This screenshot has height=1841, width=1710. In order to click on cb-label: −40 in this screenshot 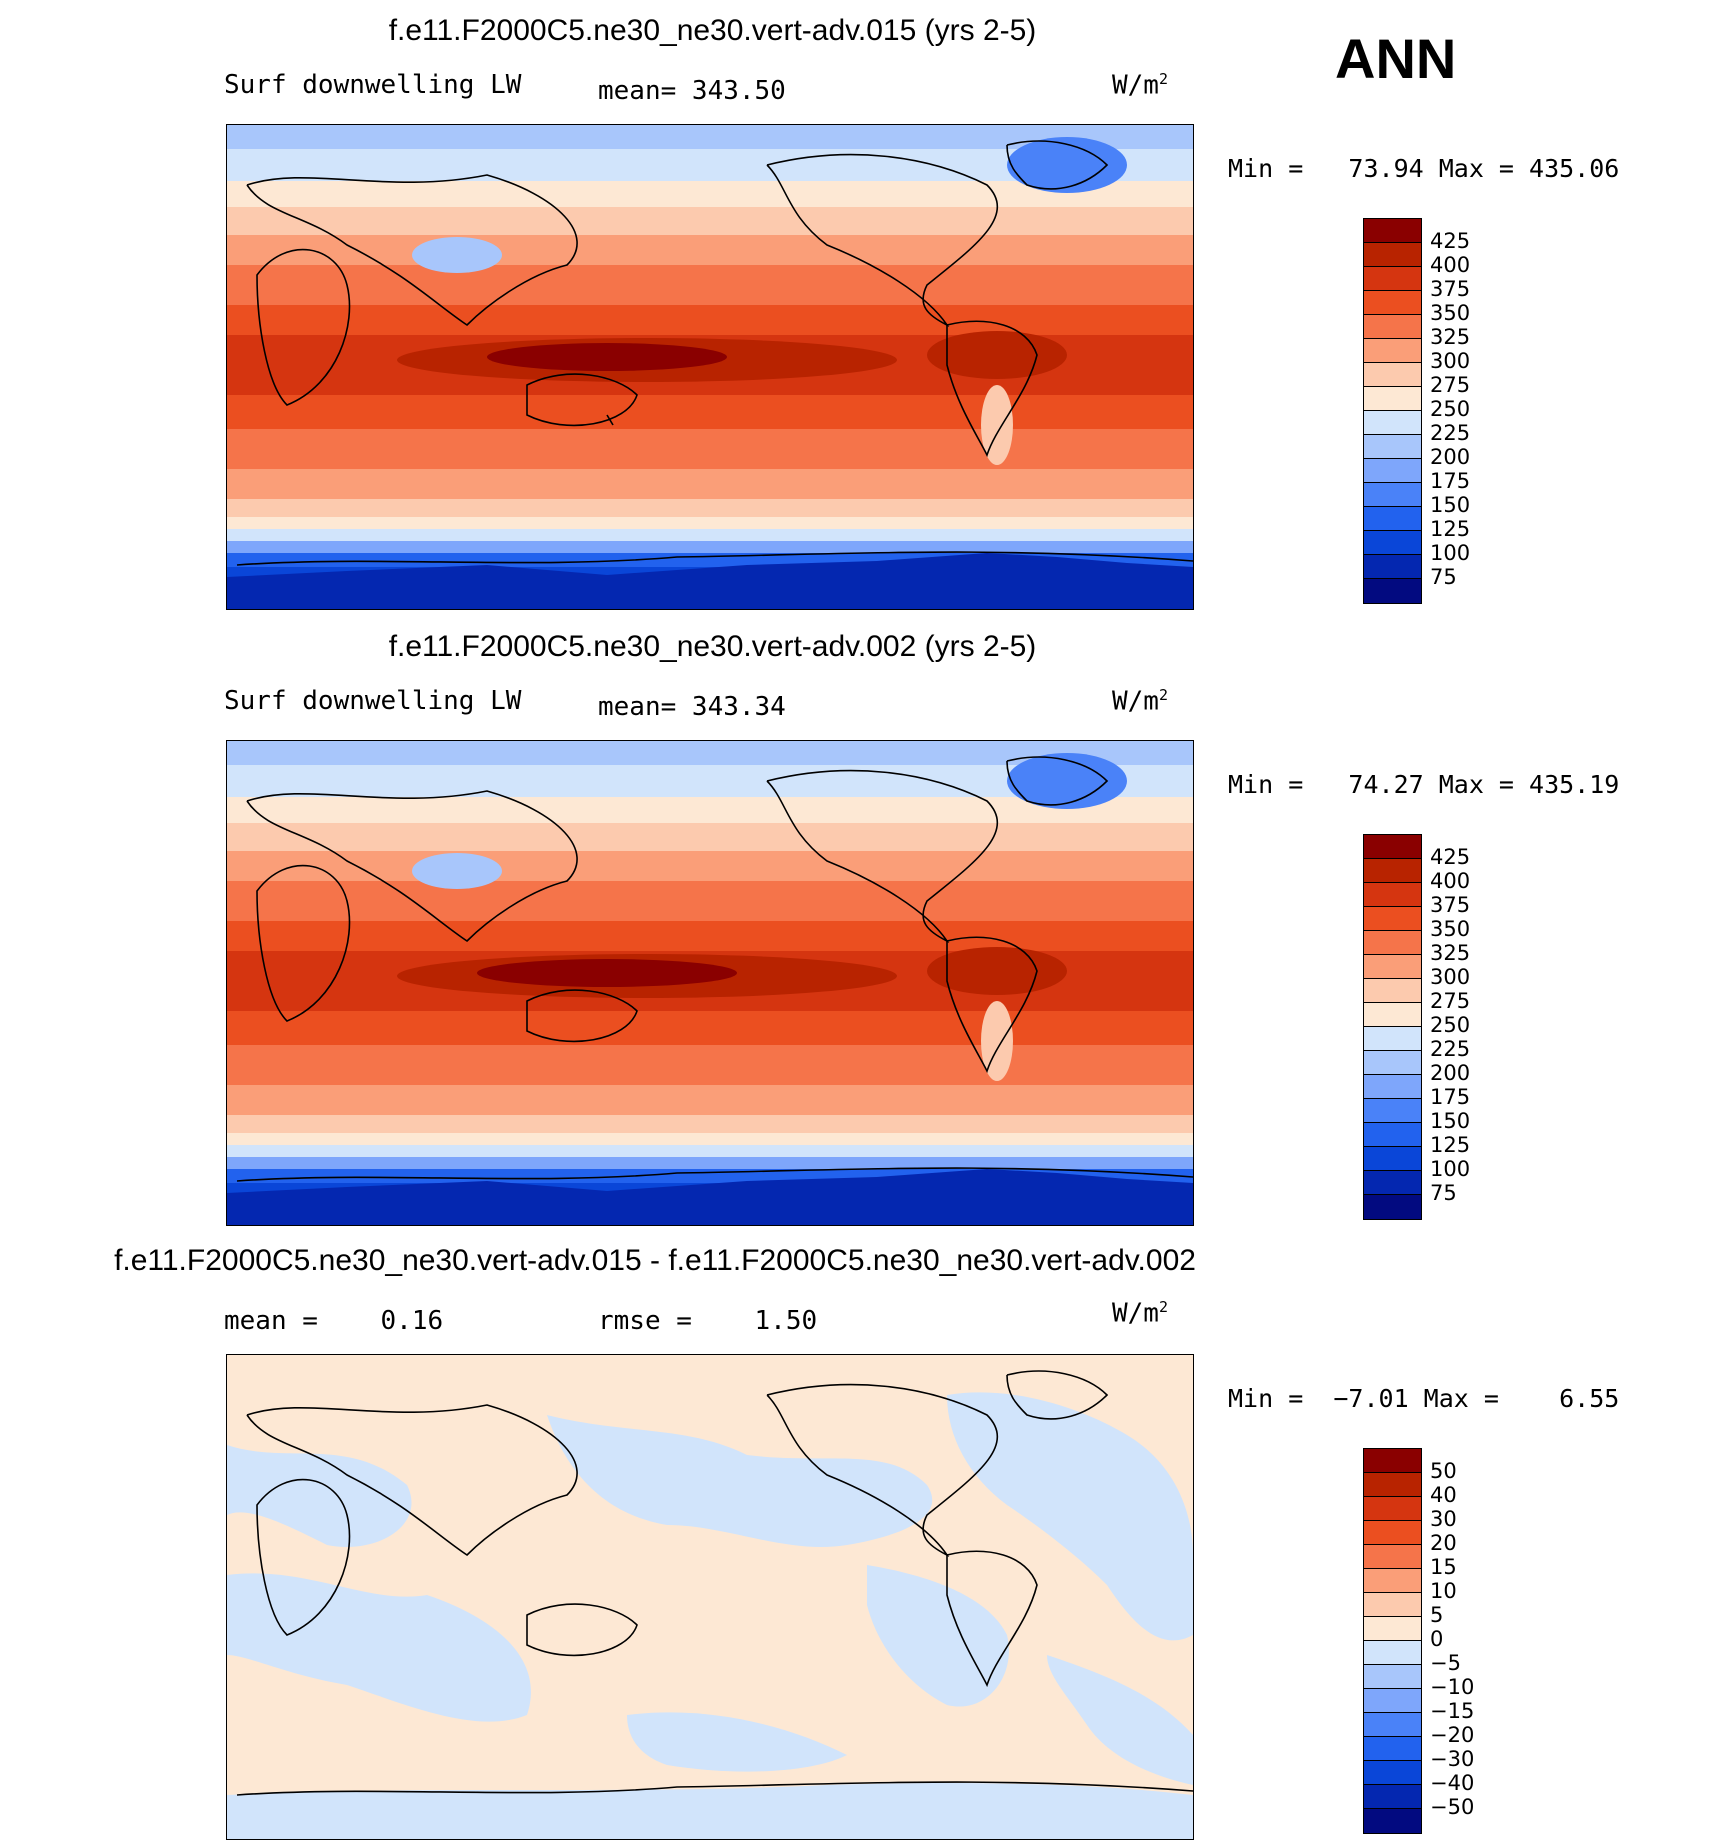, I will do `click(1452, 1783)`.